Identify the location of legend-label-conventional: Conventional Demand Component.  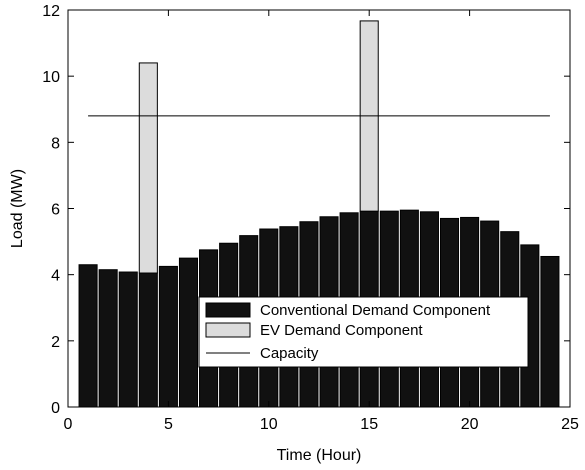
(375, 310).